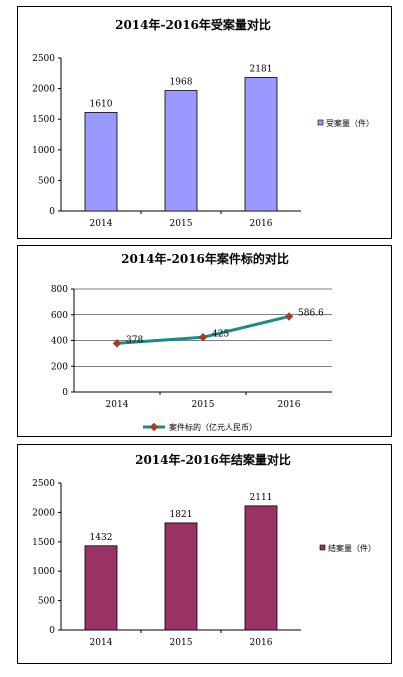 The height and width of the screenshot is (677, 403). What do you see at coordinates (205, 258) in the screenshot?
I see `chart-title: 2014年-2016年案件标的对比` at bounding box center [205, 258].